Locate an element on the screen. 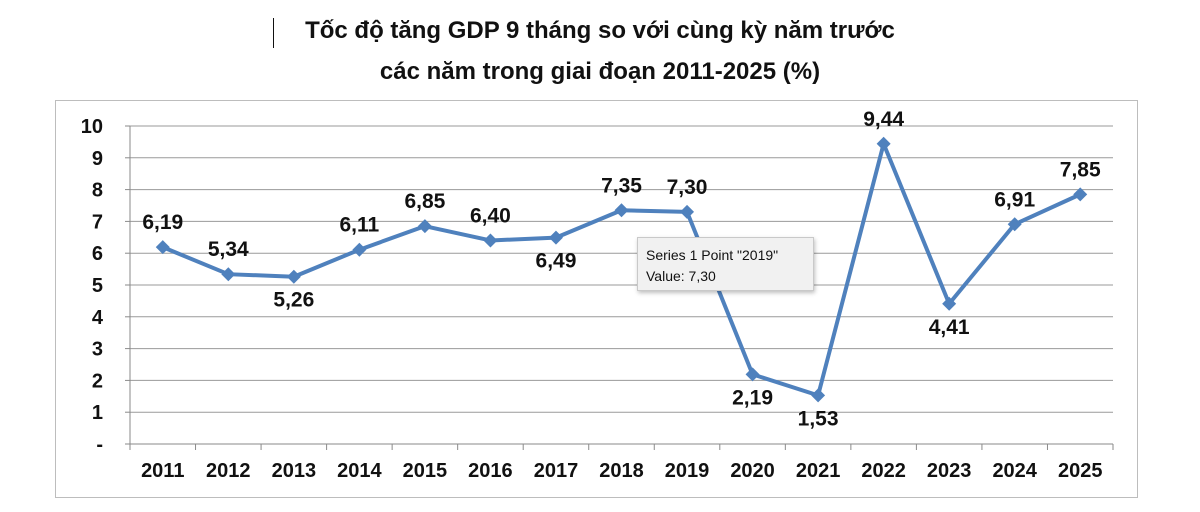 The height and width of the screenshot is (512, 1200). y-tick-label: 3 is located at coordinates (97, 350).